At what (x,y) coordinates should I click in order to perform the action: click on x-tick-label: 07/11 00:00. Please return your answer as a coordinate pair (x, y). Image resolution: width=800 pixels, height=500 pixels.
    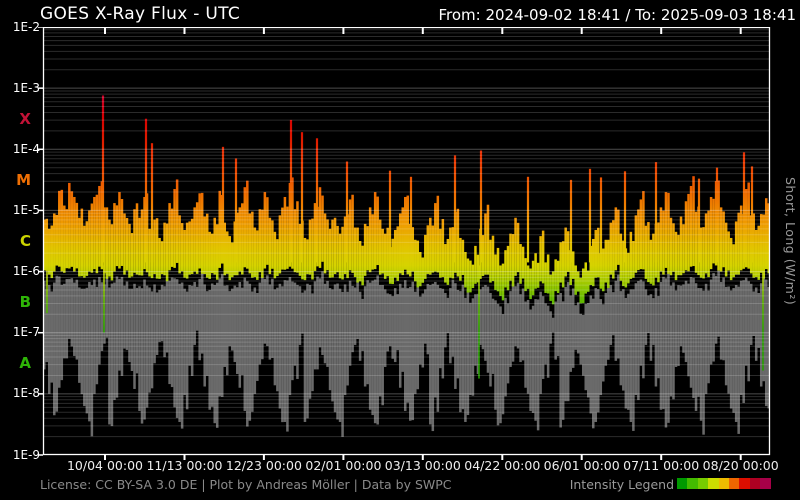
    Looking at the image, I should click on (661, 465).